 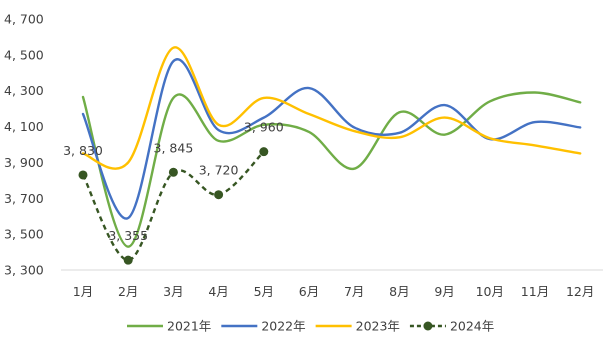 What do you see at coordinates (428, 326) in the screenshot?
I see `legend-marker` at bounding box center [428, 326].